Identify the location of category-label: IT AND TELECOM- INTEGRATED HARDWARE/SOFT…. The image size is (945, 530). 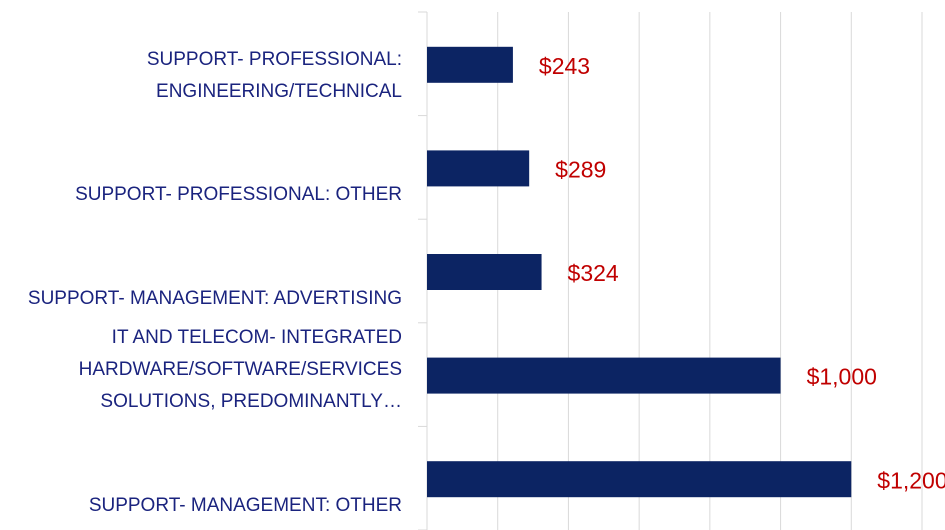
(240, 370).